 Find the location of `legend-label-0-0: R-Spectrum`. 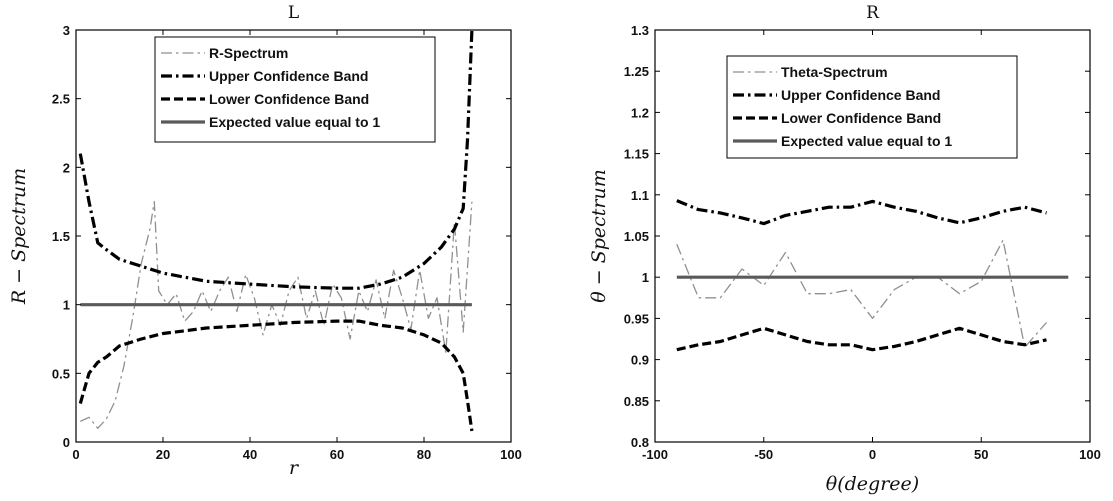

legend-label-0-0: R-Spectrum is located at coordinates (248, 53).